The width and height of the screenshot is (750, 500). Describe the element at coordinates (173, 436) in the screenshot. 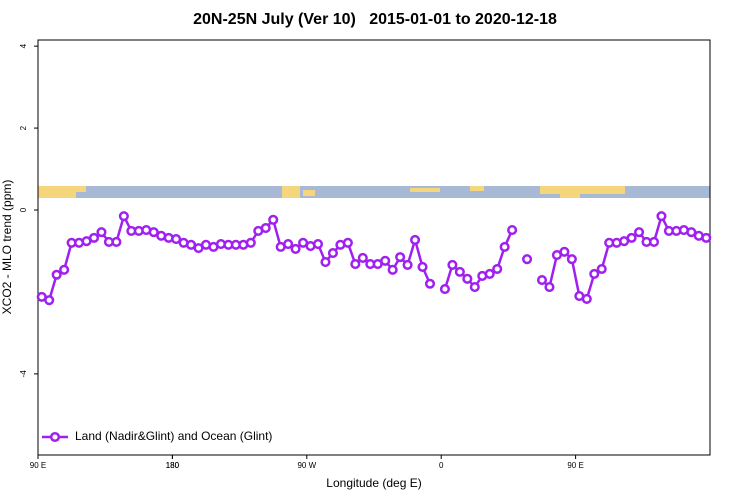

I see `legend-label: Land (Nadir&Glint) and Ocean (Glint)` at that location.